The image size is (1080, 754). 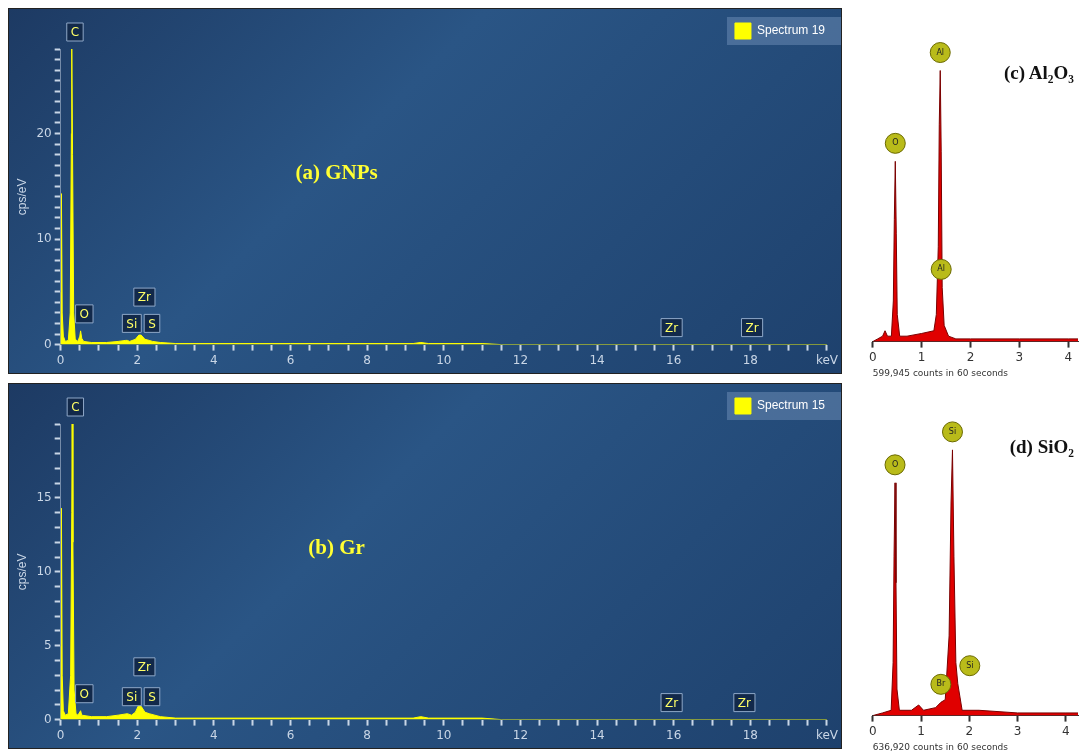 What do you see at coordinates (1039, 73) in the screenshot?
I see `chart-title: (c) Al₂O₃` at bounding box center [1039, 73].